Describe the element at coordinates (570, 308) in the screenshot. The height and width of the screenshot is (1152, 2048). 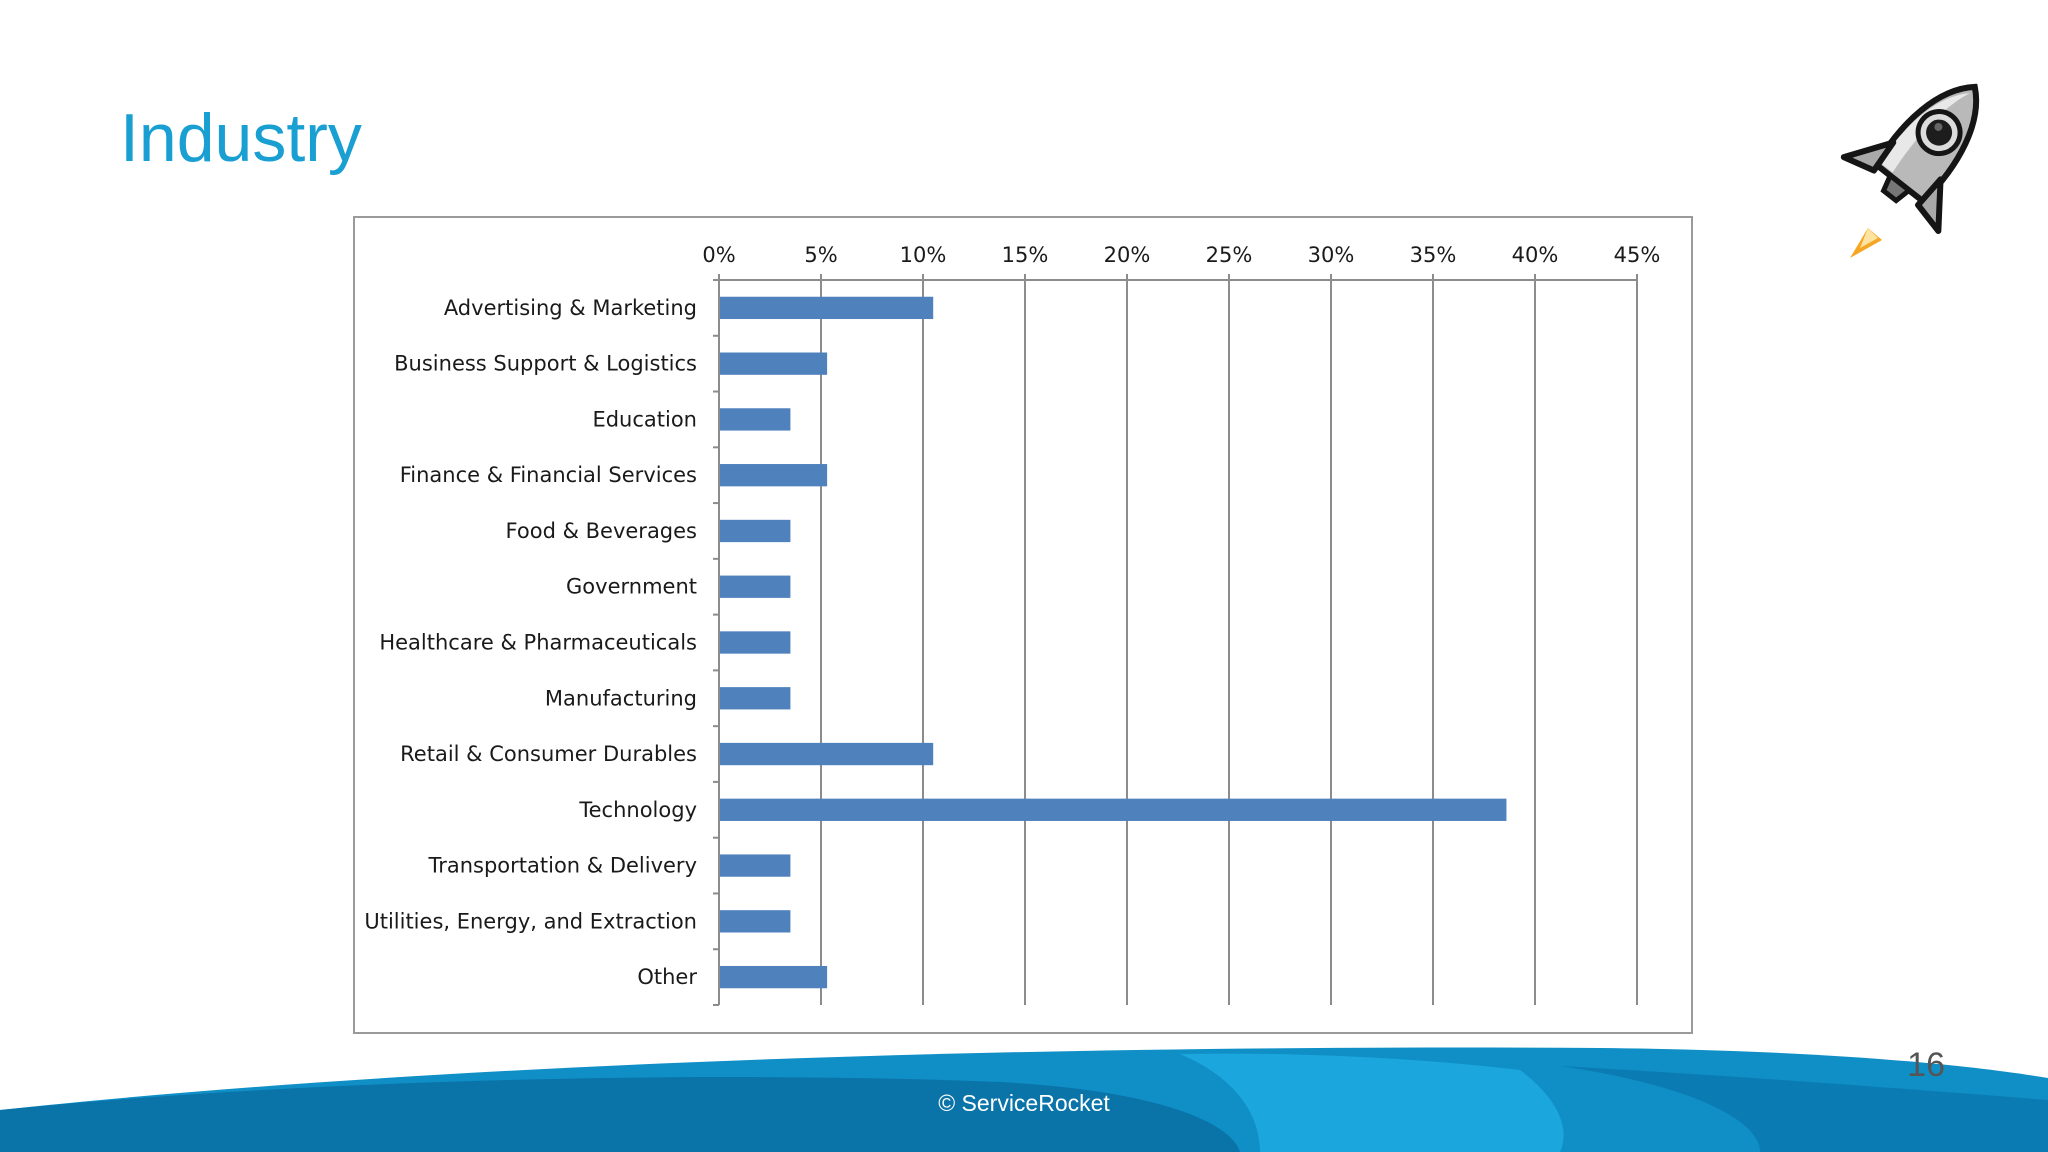
I see `category-label: Advertising & Marketing` at that location.